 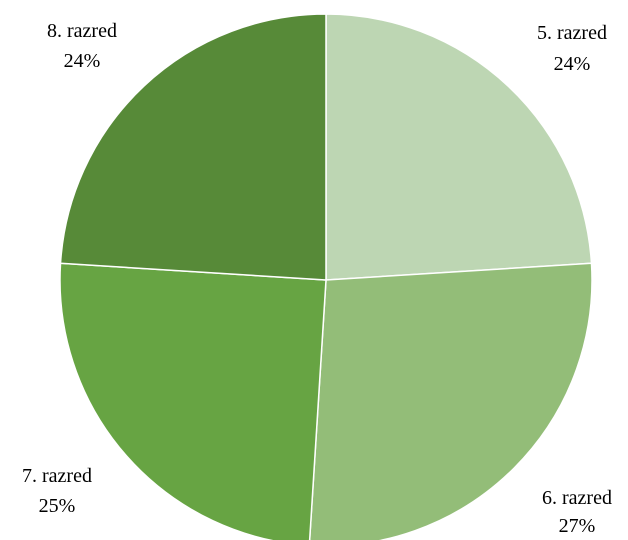 What do you see at coordinates (577, 526) in the screenshot?
I see `percent-label-6-razred: 27%` at bounding box center [577, 526].